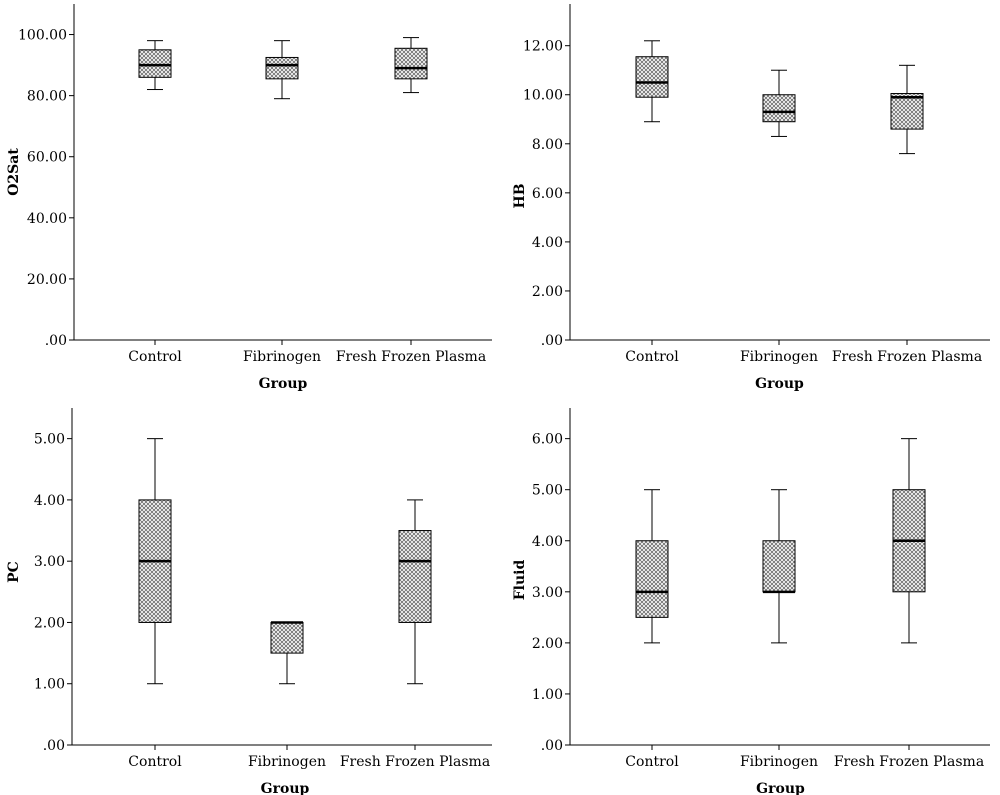 Image resolution: width=1000 pixels, height=795 pixels. Describe the element at coordinates (47, 158) in the screenshot. I see `y-tick-label: 60.00` at that location.